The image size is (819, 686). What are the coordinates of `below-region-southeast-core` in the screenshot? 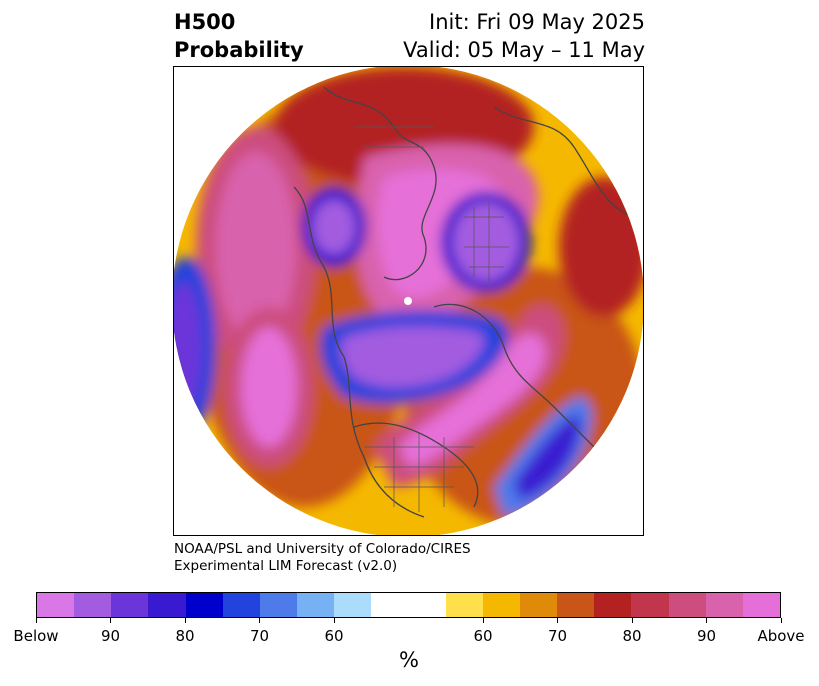 It's located at (547, 457).